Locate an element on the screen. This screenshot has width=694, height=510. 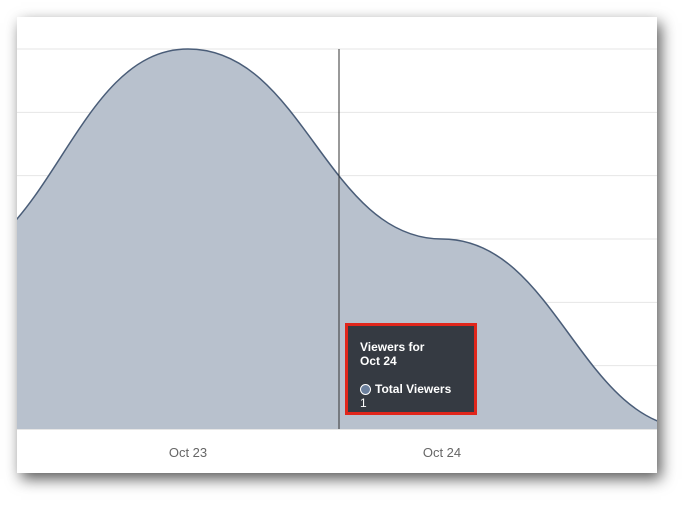
x-tick-label: Oct 23 is located at coordinates (188, 452).